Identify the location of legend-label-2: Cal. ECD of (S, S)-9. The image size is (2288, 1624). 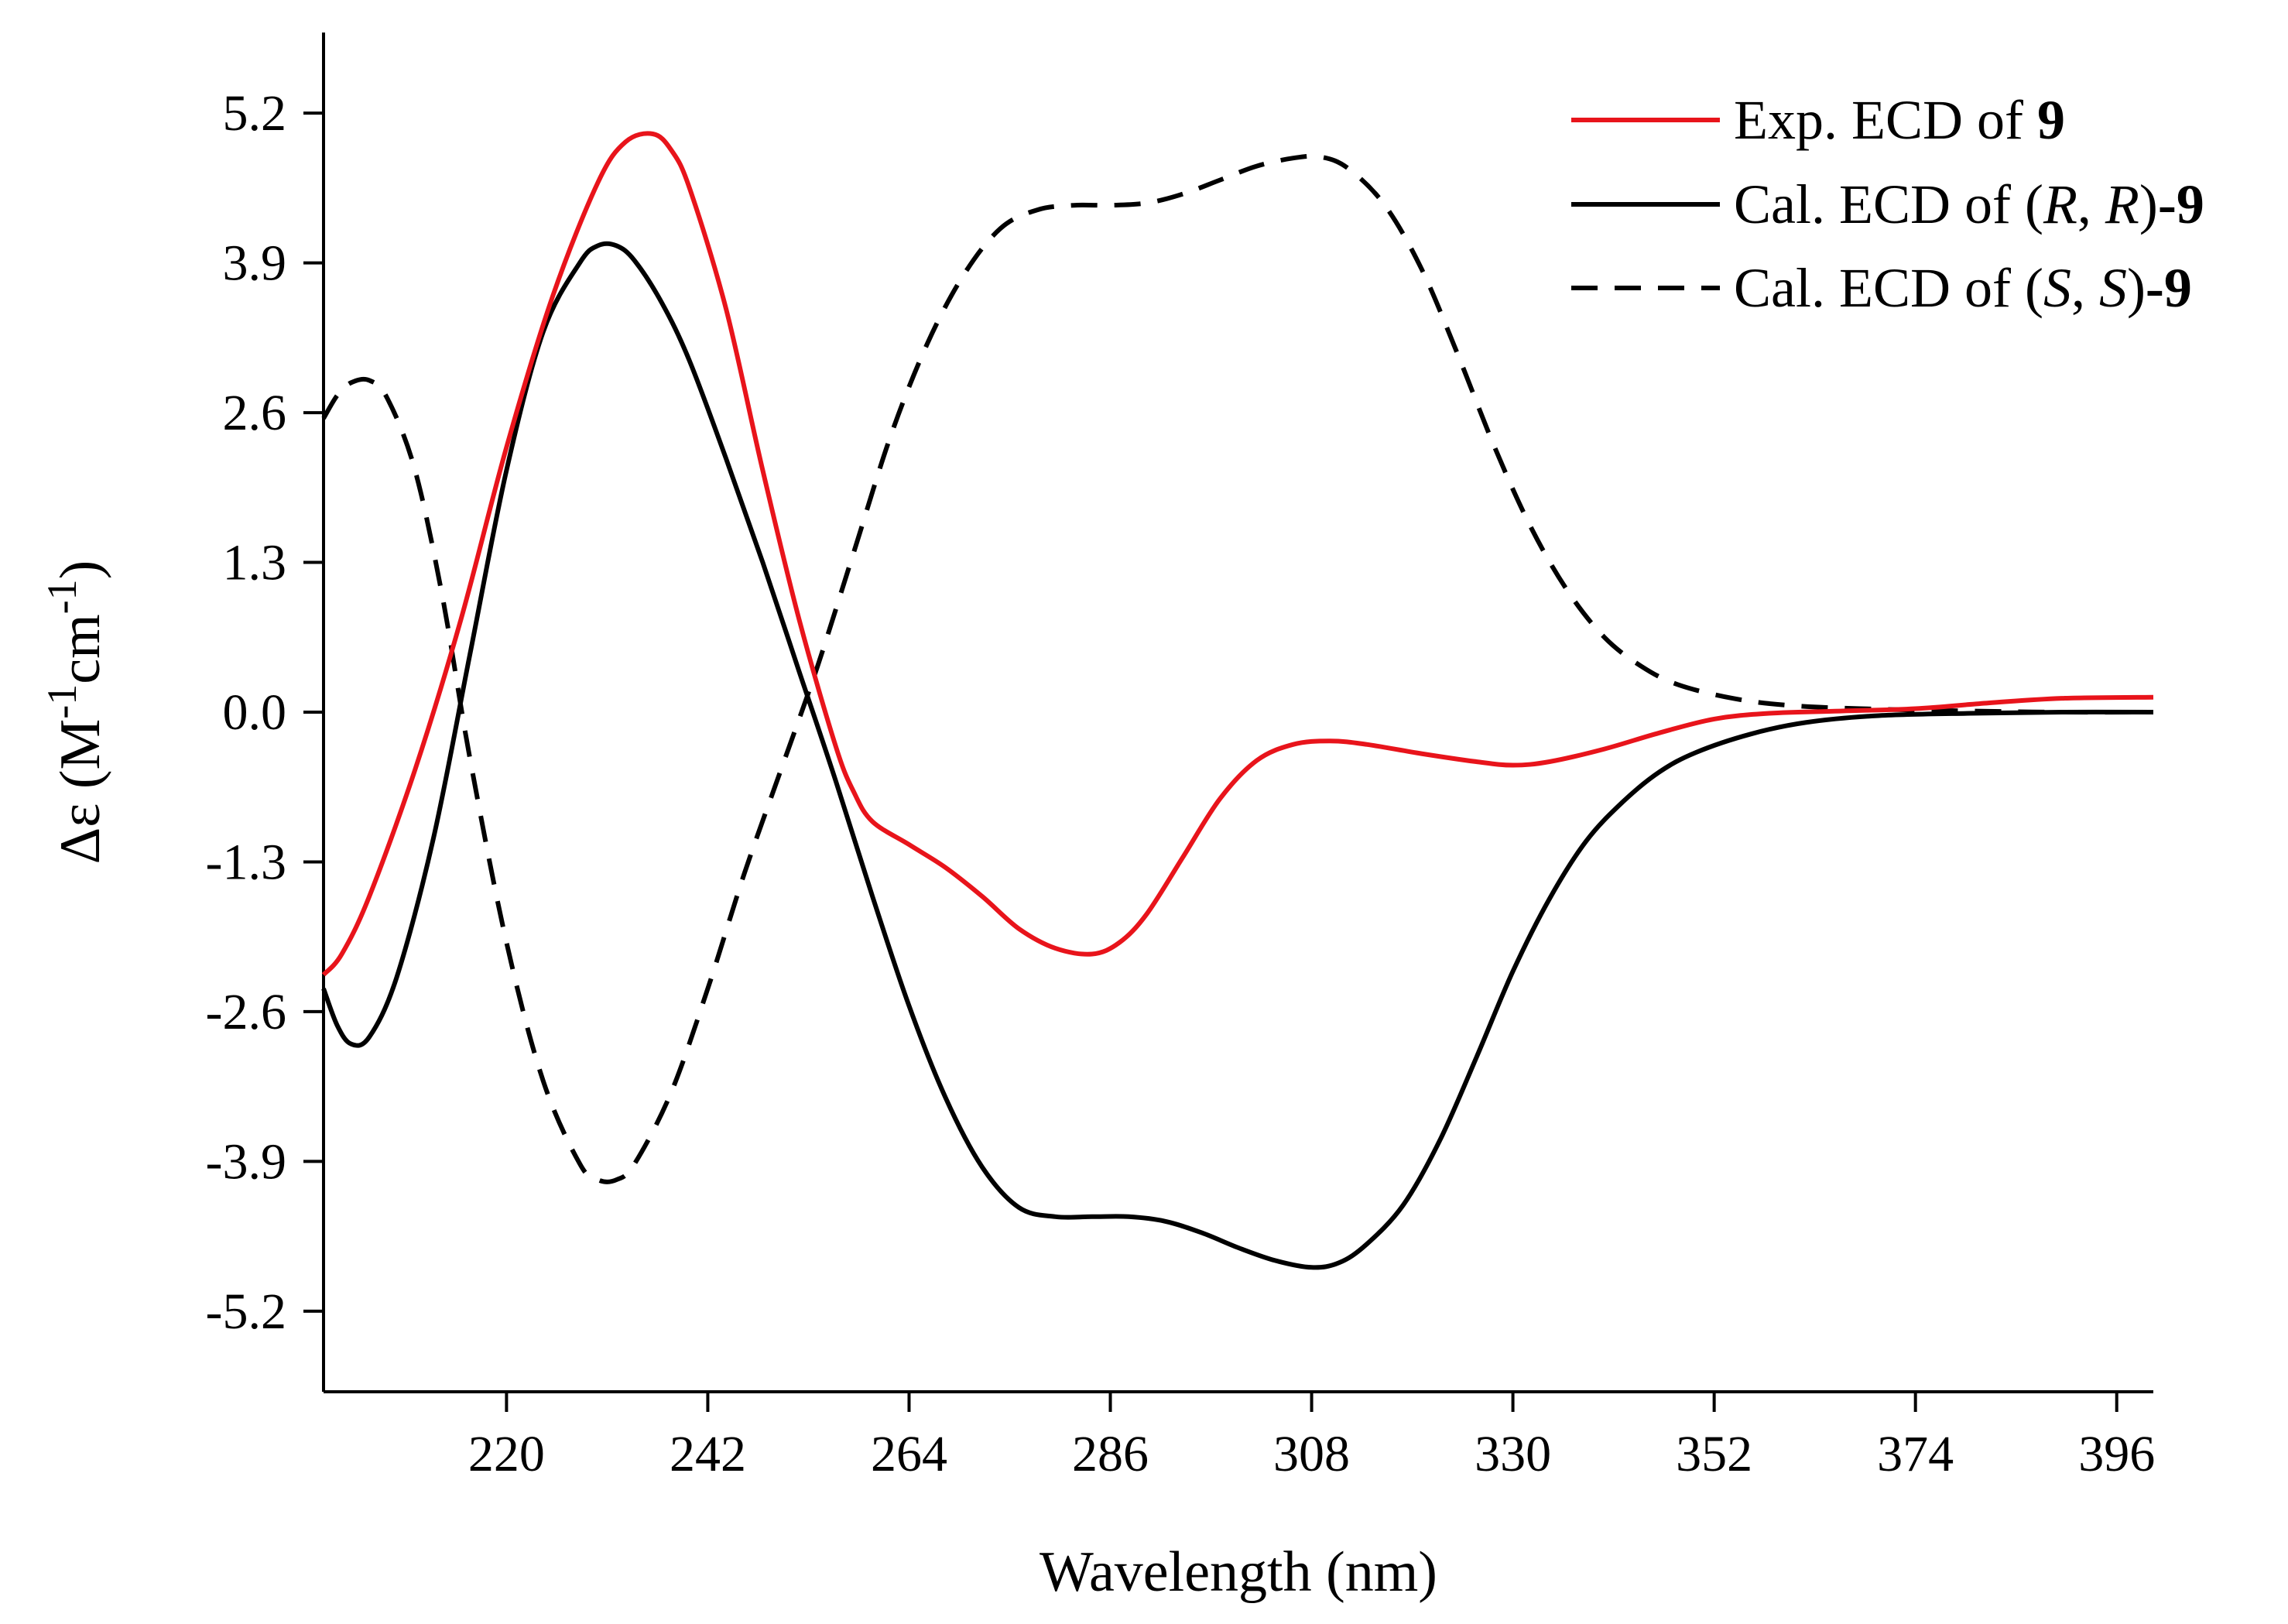
(1963, 288).